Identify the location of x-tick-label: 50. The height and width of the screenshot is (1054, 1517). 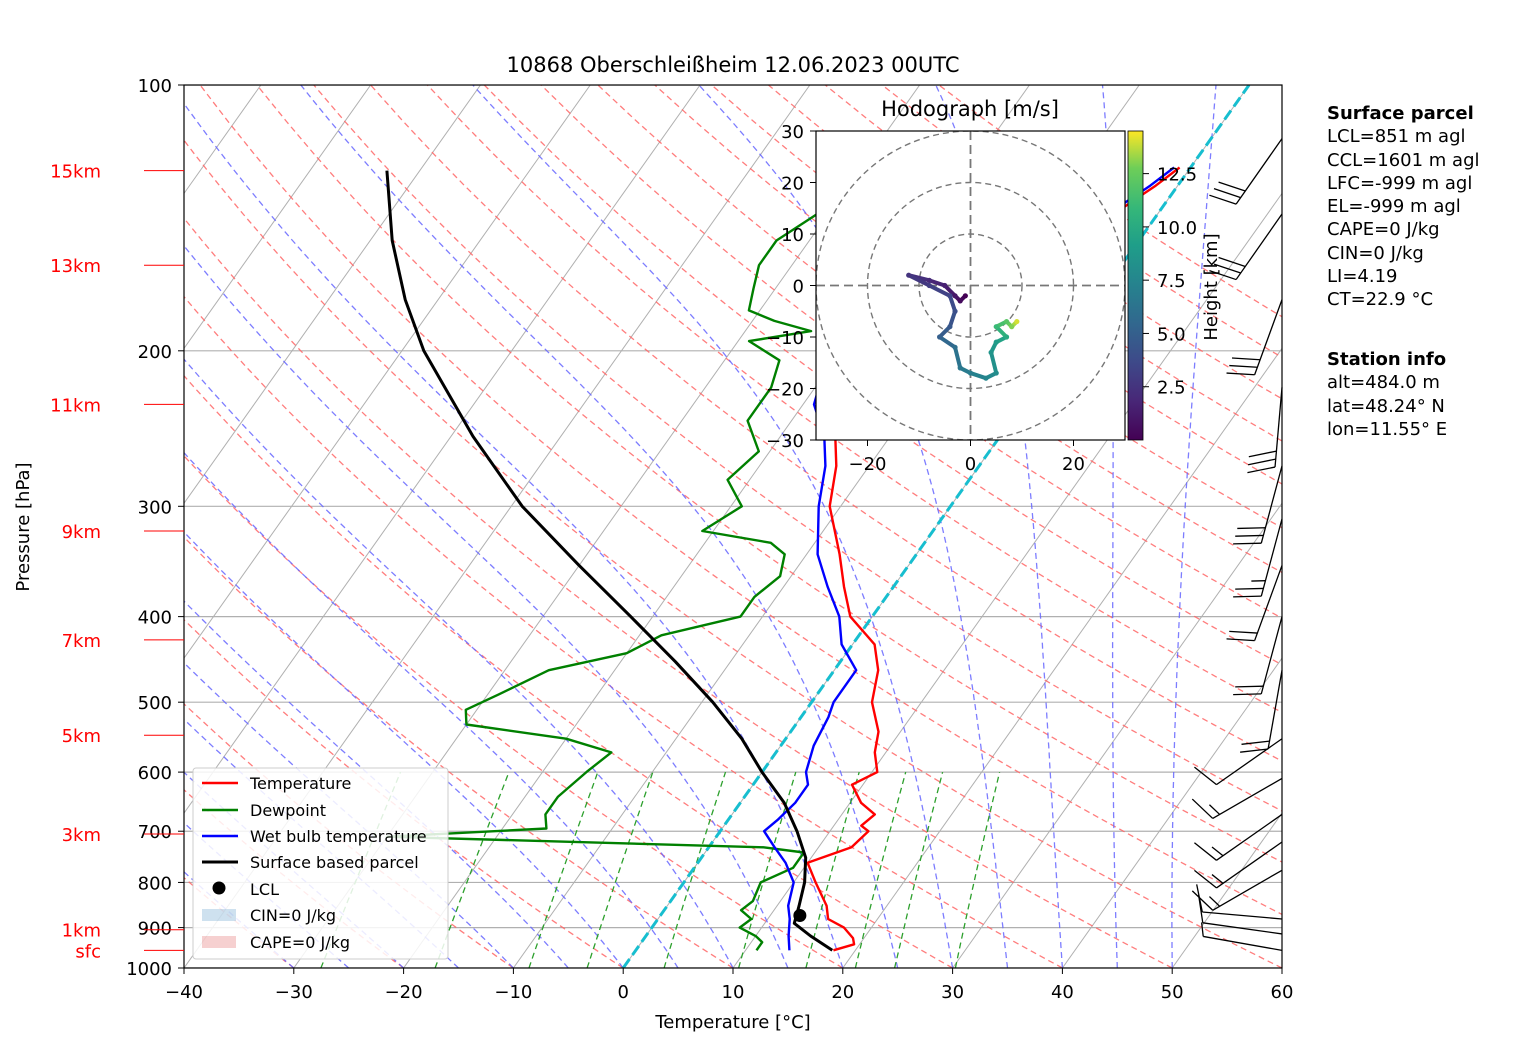
(1172, 992).